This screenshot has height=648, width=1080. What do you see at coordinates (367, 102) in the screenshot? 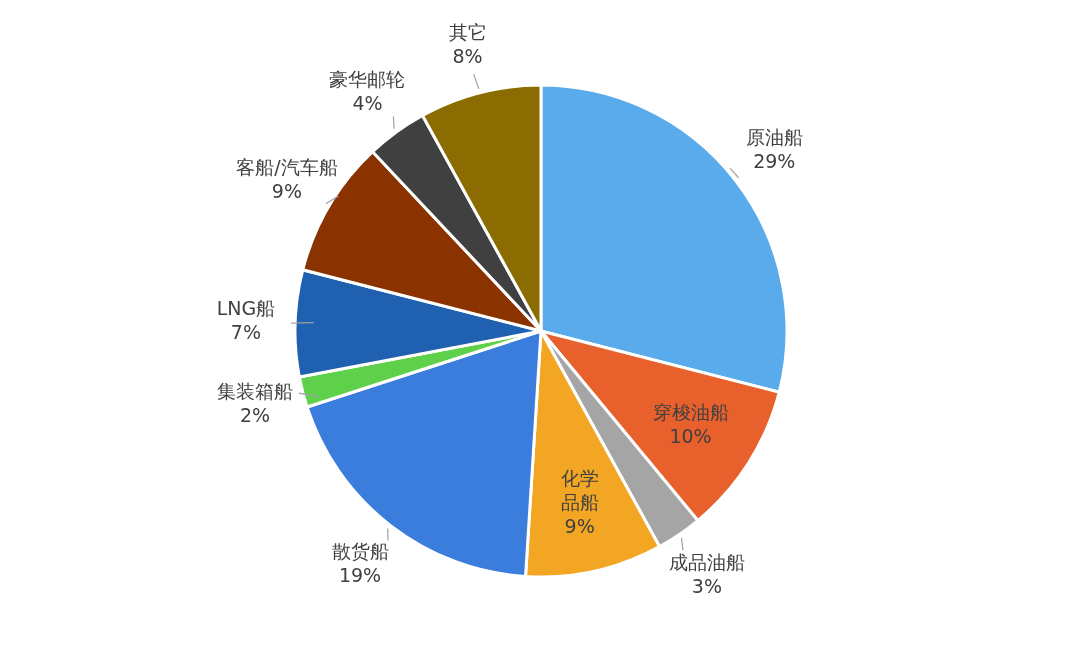
I see `data-label: 4%` at bounding box center [367, 102].